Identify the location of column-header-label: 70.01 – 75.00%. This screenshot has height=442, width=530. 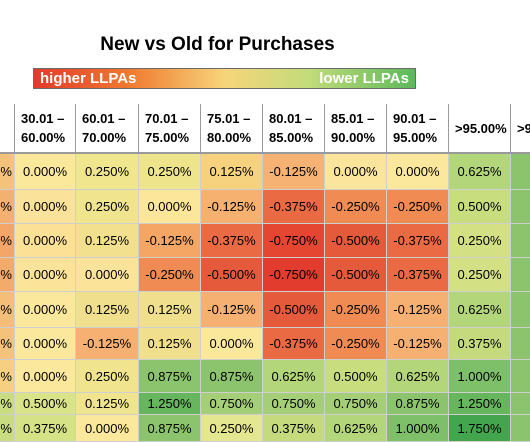
(167, 128).